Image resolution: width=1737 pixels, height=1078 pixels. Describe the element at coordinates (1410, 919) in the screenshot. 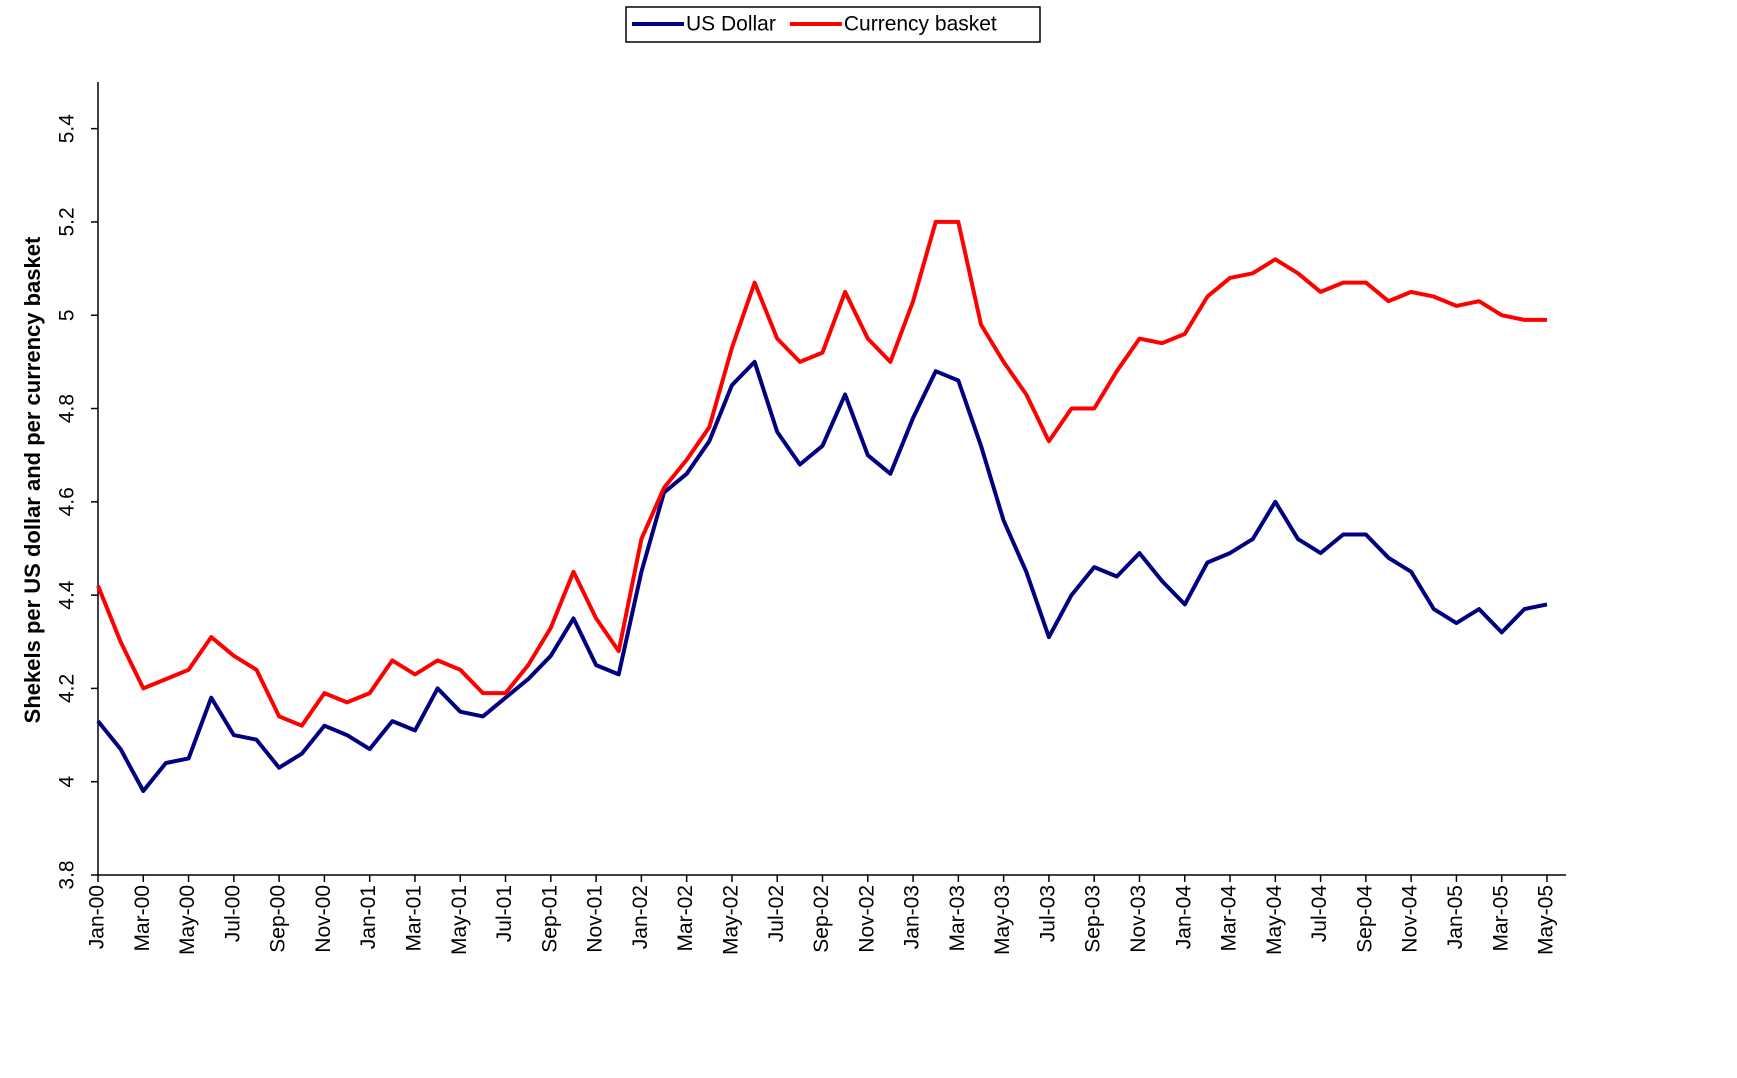

I see `x-tick-label: Nov-04` at that location.